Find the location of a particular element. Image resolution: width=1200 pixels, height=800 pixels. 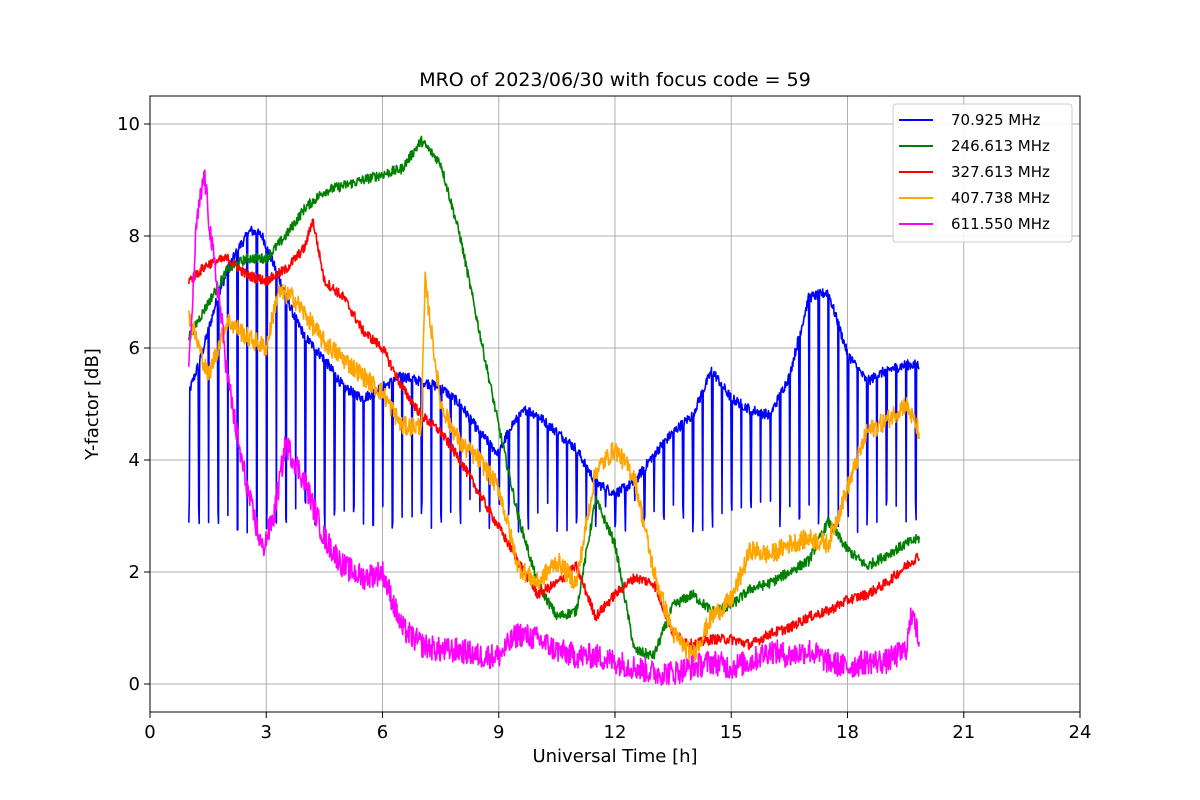

x-tick-label: 15 is located at coordinates (731, 732).